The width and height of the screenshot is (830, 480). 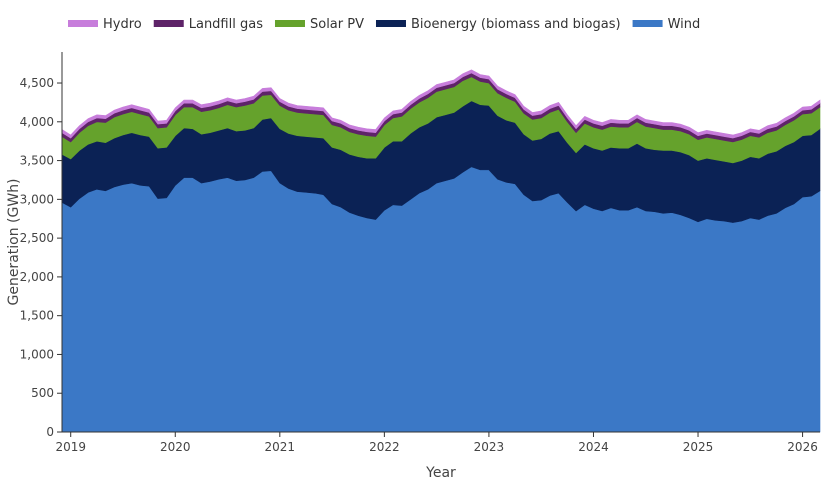 I want to click on y-tick-label: 0, so click(x=50, y=432).